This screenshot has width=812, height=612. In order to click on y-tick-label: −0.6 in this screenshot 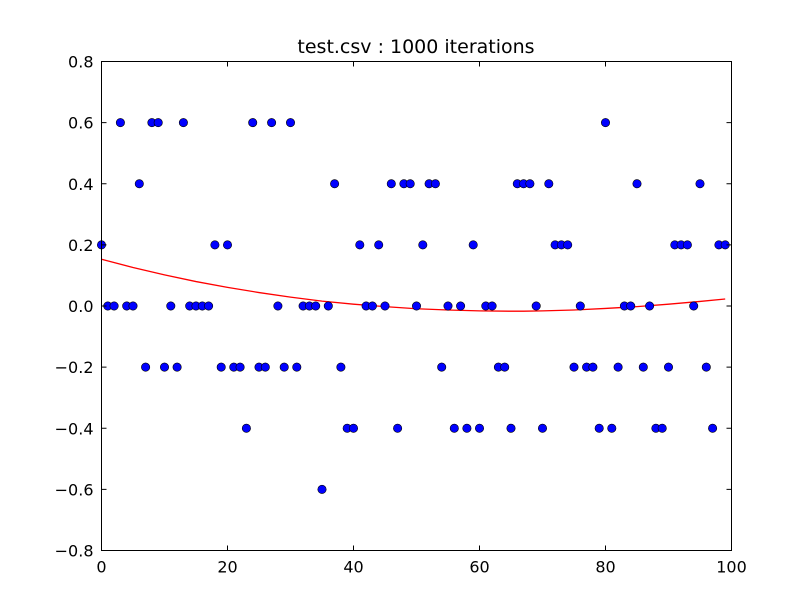, I will do `click(74, 489)`.